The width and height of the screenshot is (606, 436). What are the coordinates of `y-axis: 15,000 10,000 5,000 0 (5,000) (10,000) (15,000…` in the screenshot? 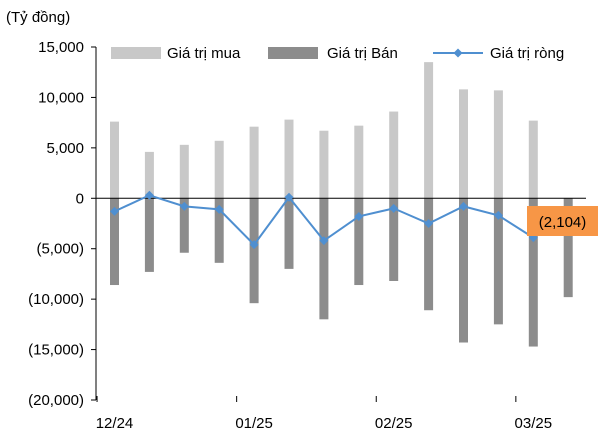 It's located at (62, 224).